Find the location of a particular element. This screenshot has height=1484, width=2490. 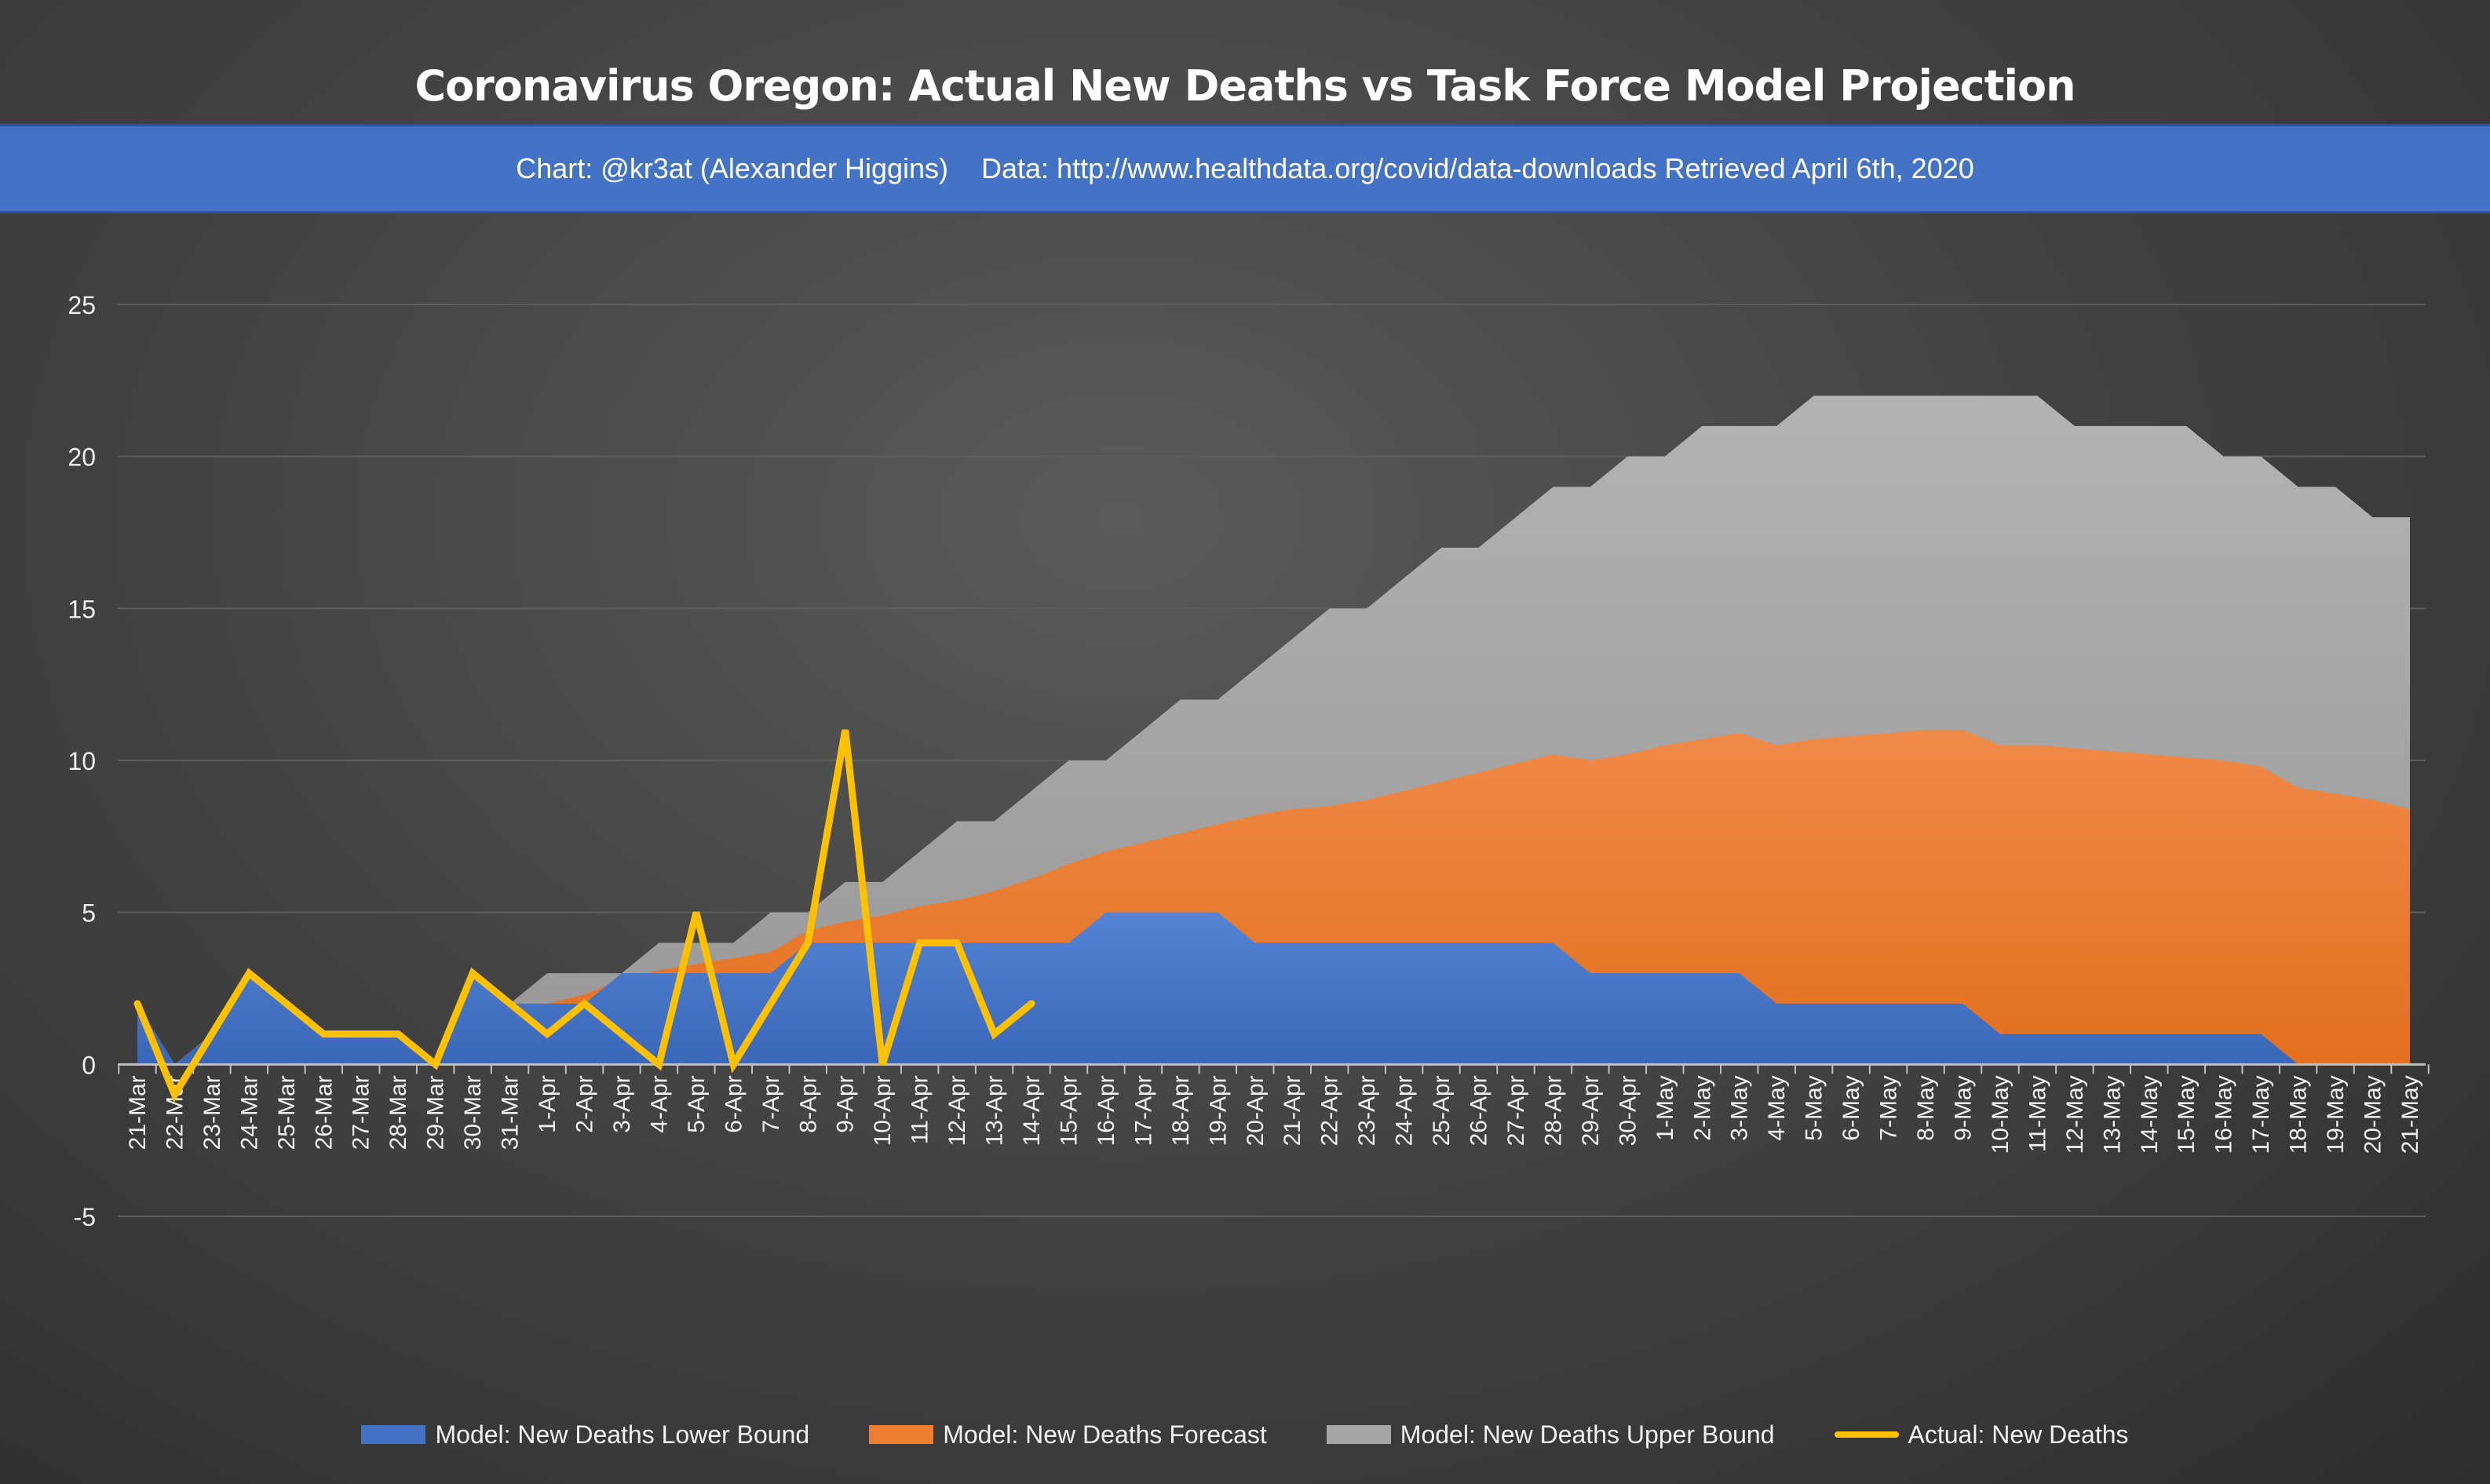

x-tick-label: 17-May is located at coordinates (2261, 1114).